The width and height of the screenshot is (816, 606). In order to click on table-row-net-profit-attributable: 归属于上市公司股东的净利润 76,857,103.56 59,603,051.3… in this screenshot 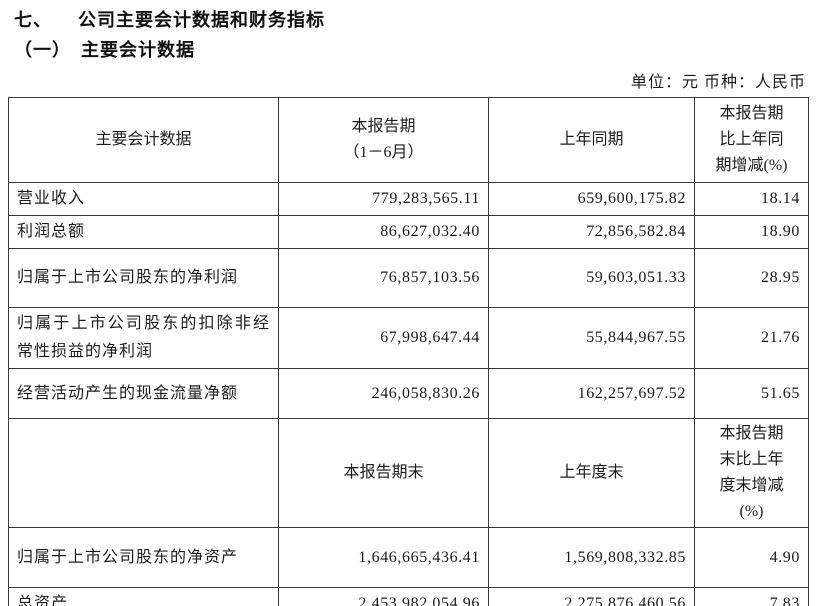, I will do `click(408, 278)`.